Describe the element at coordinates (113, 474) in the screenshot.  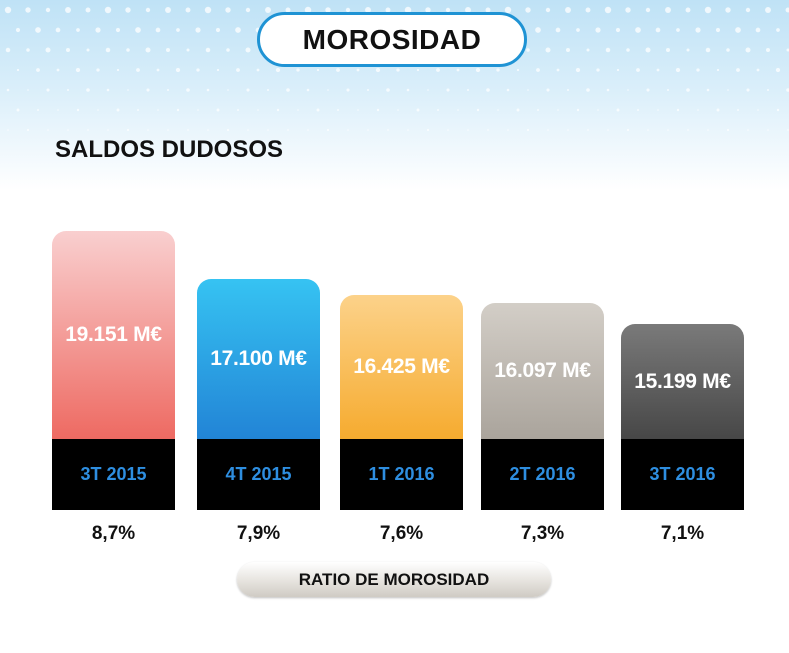
I see `period-label: 3T 2015` at that location.